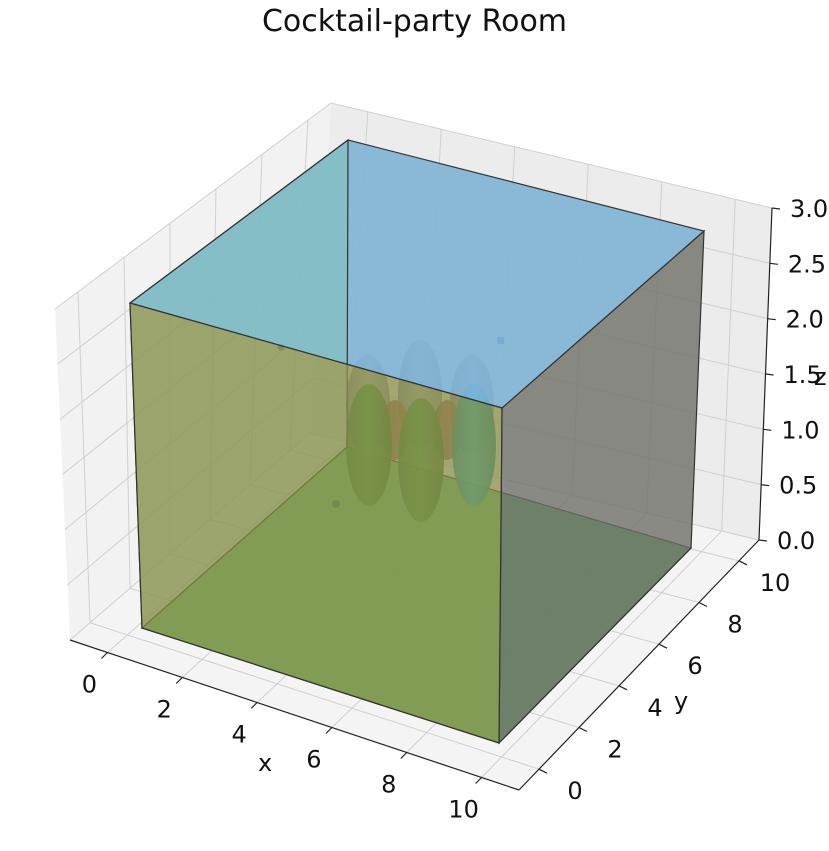  What do you see at coordinates (775, 583) in the screenshot?
I see `y-tick-label: 10` at bounding box center [775, 583].